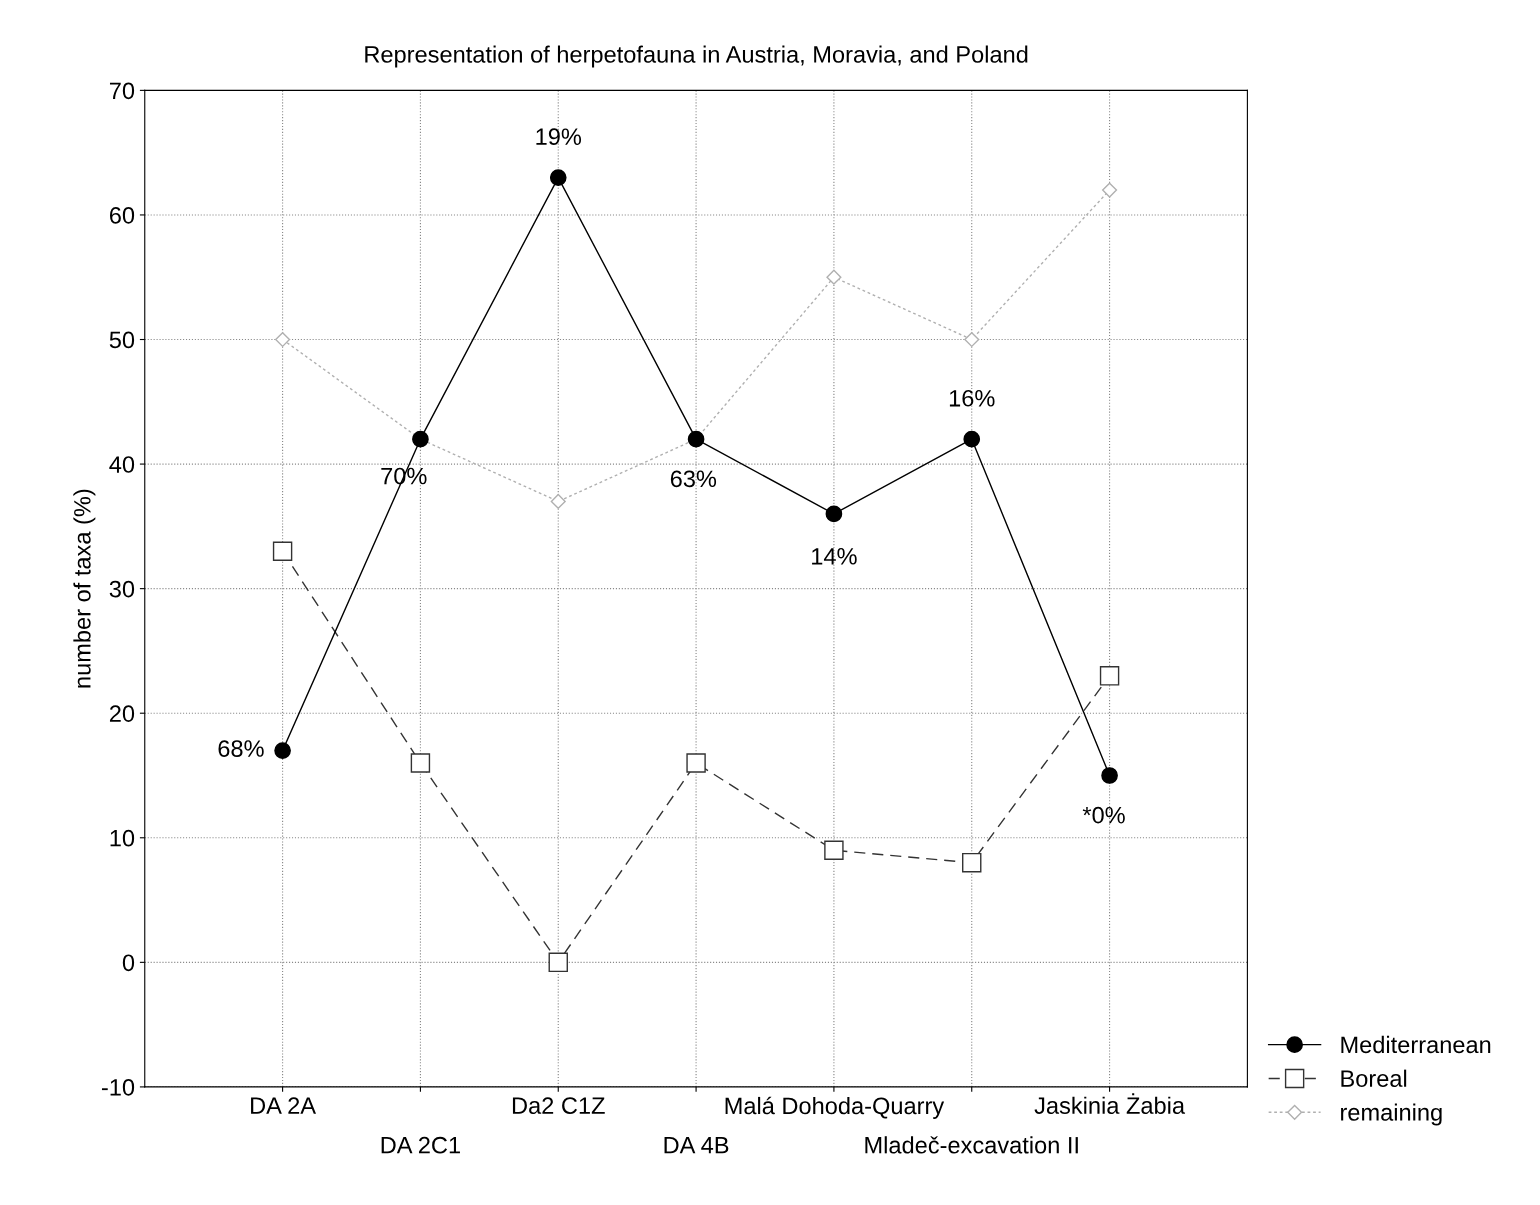 The width and height of the screenshot is (1540, 1205). Describe the element at coordinates (696, 1145) in the screenshot. I see `x-tick-label: DA 4B` at that location.